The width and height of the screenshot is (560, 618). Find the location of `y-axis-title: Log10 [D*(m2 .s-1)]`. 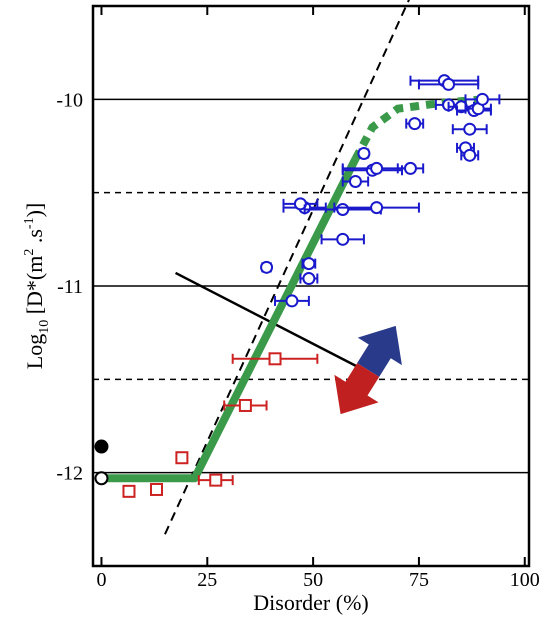

y-axis-title: Log10 [D*(m2 .s-1)] is located at coordinates (37, 286).